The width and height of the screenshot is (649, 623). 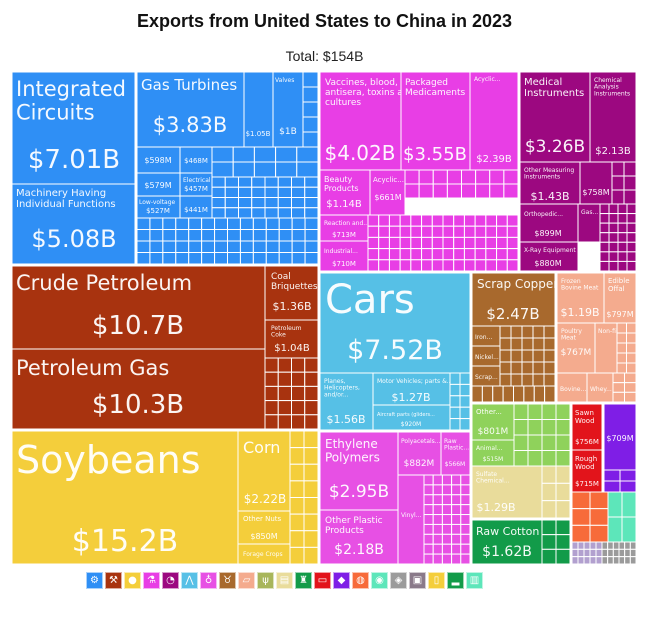 I want to click on mineral-products-coal-briquettes-tile, so click(x=291, y=293).